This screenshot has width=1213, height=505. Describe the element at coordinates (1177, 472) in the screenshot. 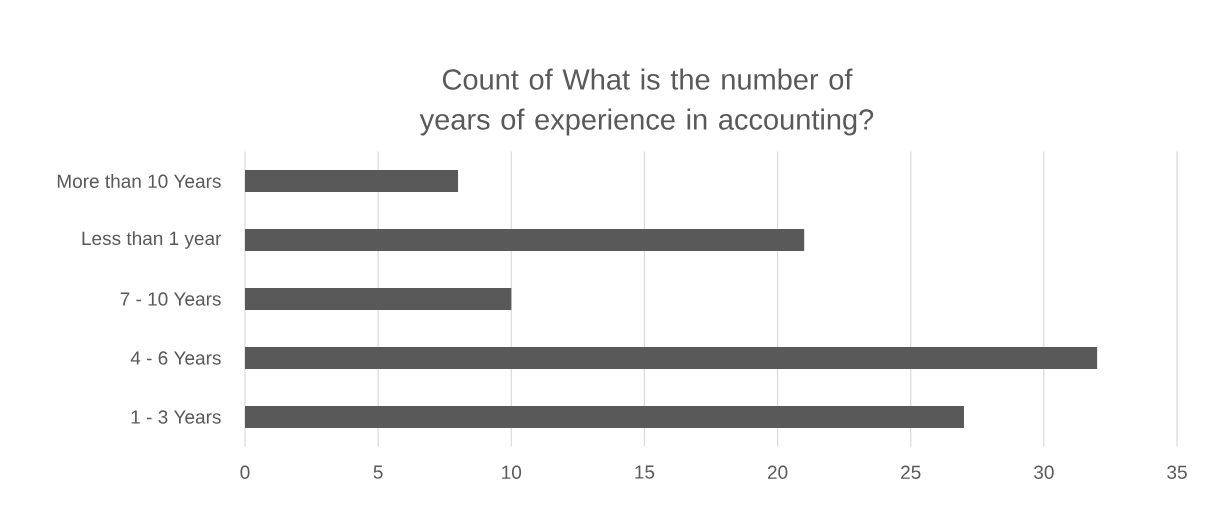

I see `x-tick-label: 35` at that location.